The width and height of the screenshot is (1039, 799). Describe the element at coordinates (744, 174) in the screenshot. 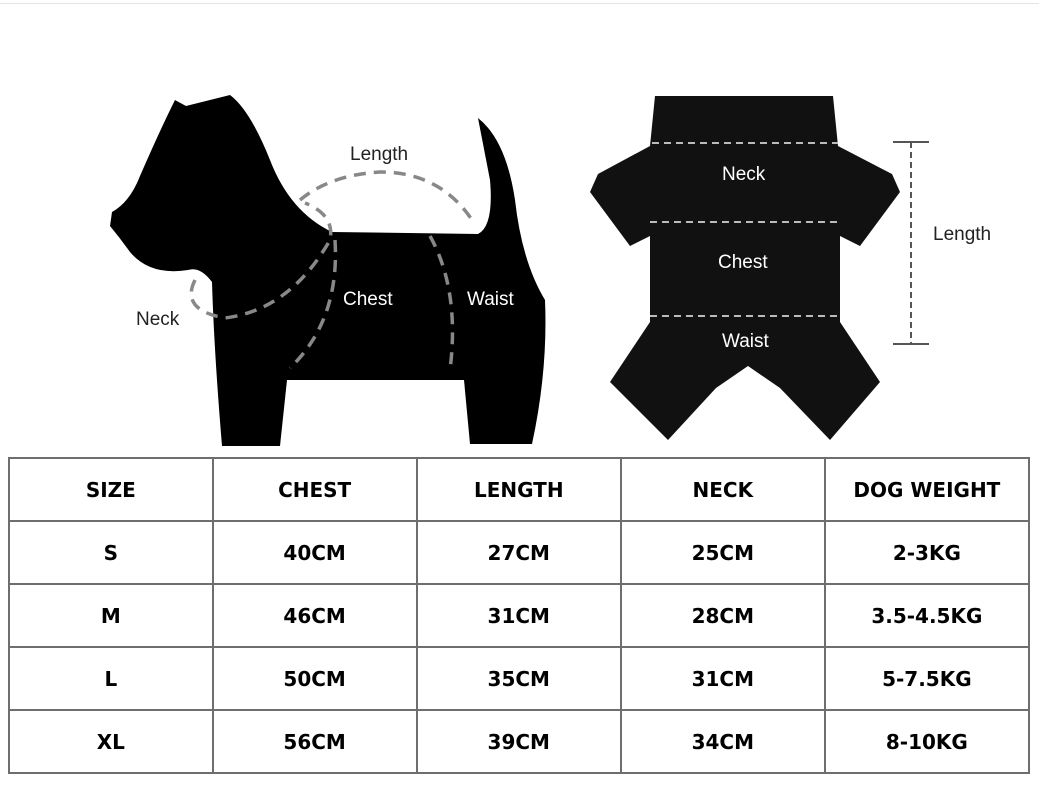

I see `garment-neck-label: Neck` at that location.